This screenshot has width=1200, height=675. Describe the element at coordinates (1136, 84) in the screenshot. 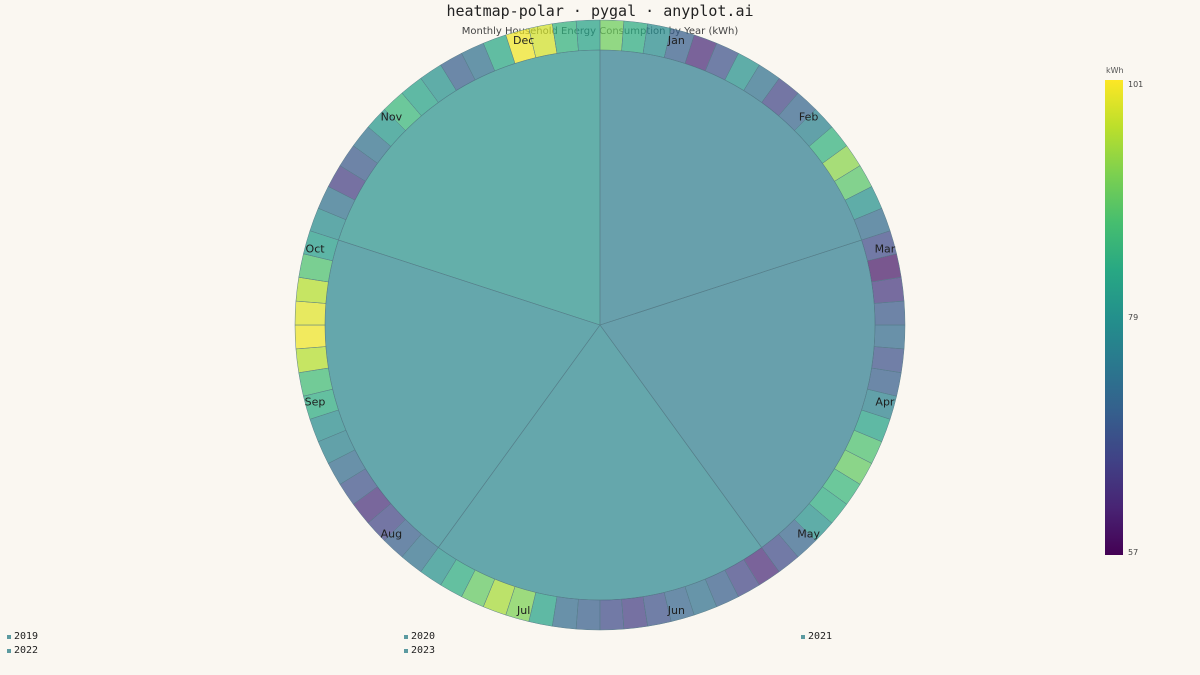

I see `colorbar-max-label: 101` at that location.